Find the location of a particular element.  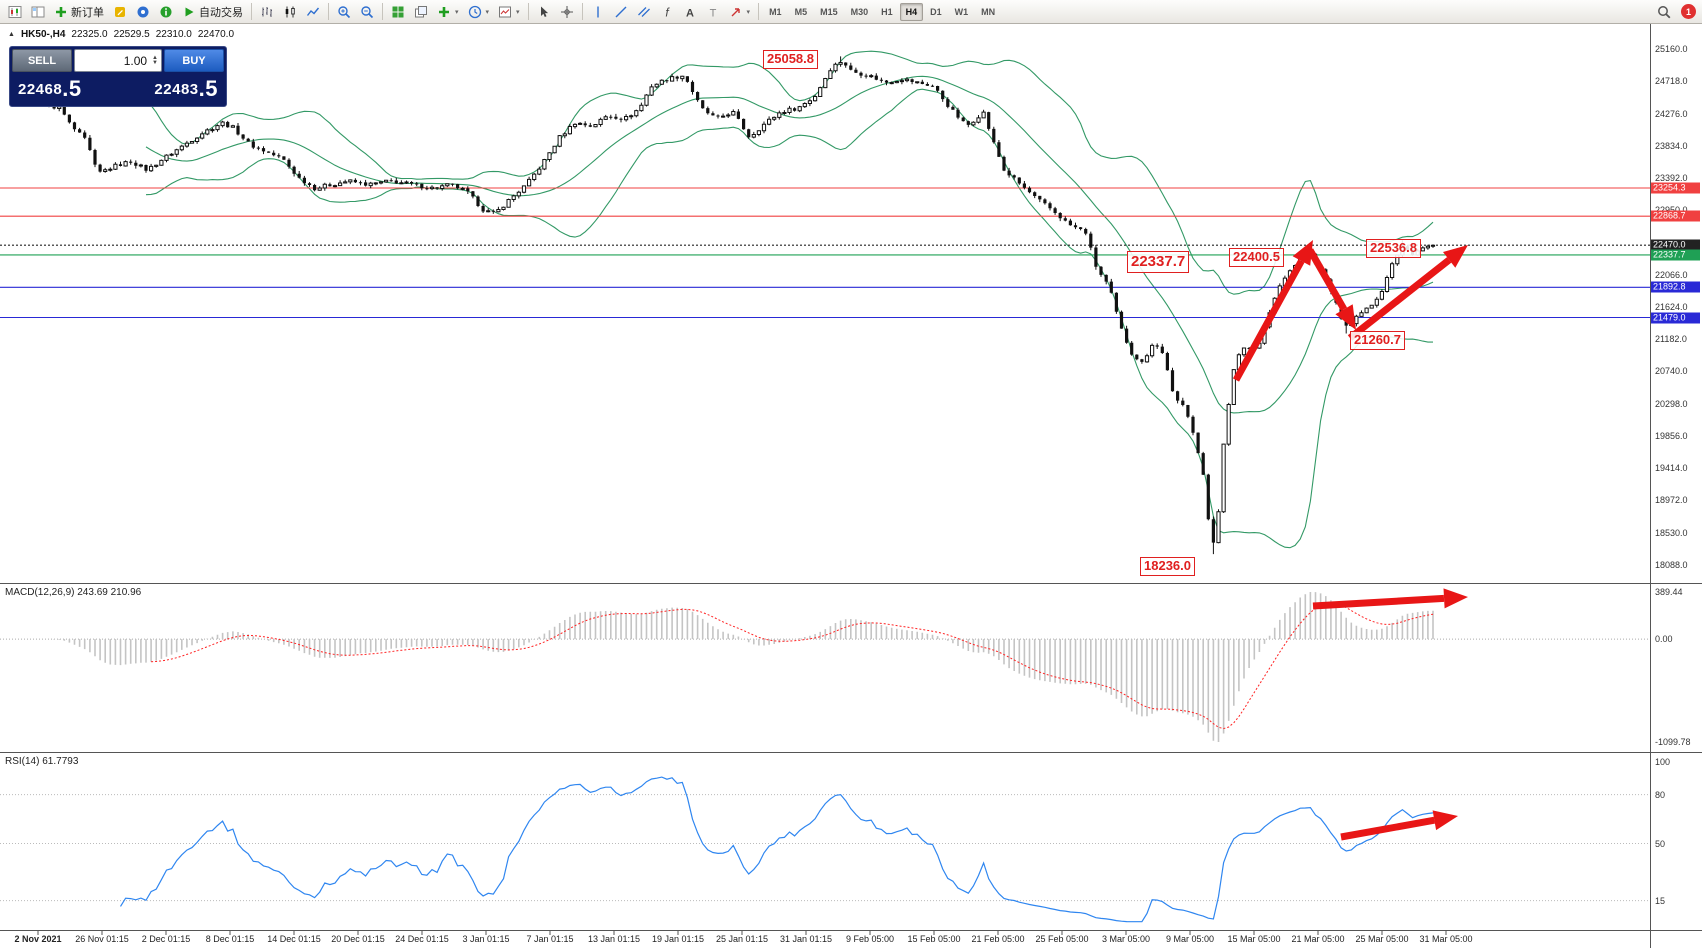

volume-decrease-button: ▼ is located at coordinates (155, 62).